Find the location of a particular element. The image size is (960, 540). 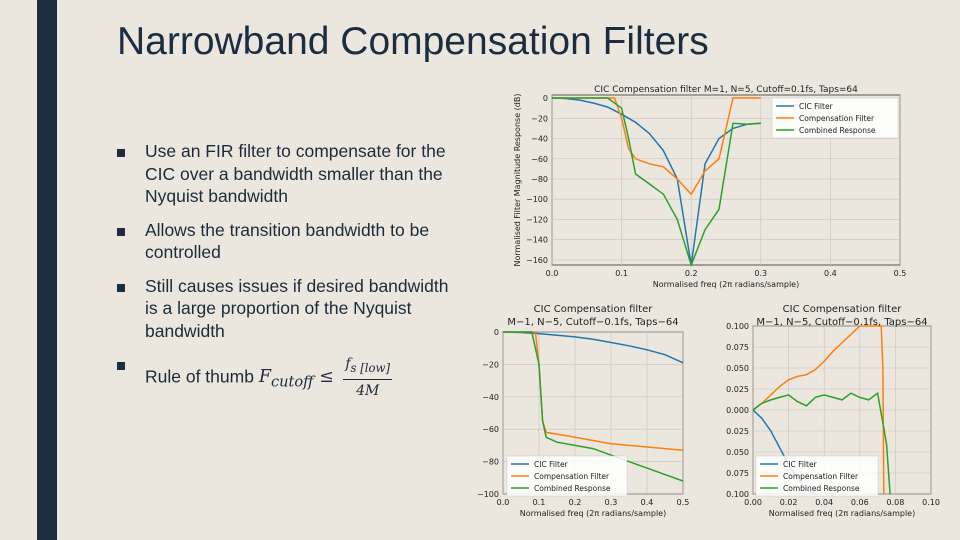

x-tick-label: 0.10 is located at coordinates (931, 502).